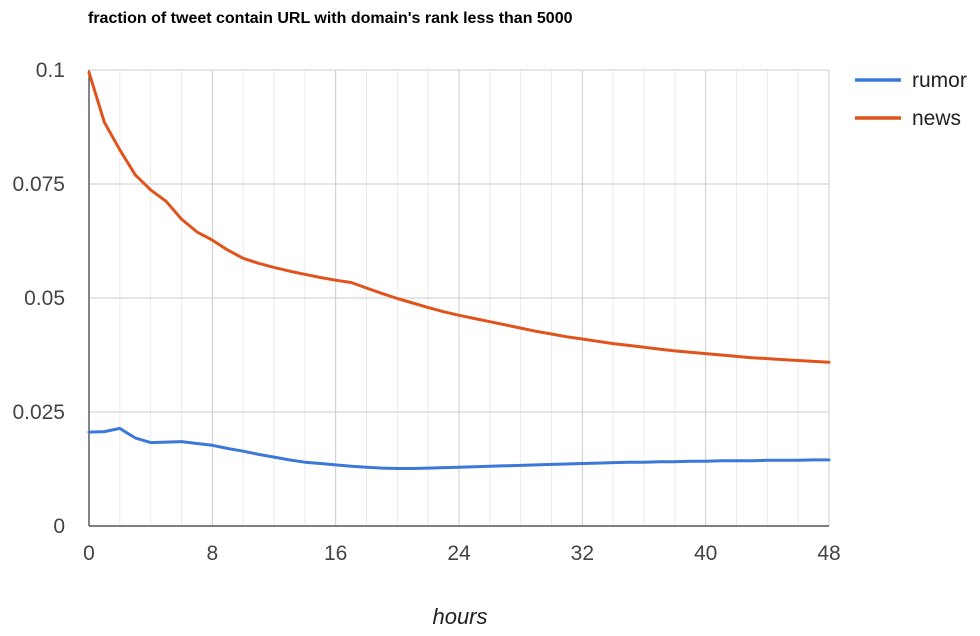  What do you see at coordinates (89, 553) in the screenshot?
I see `x-tick-label: 0` at bounding box center [89, 553].